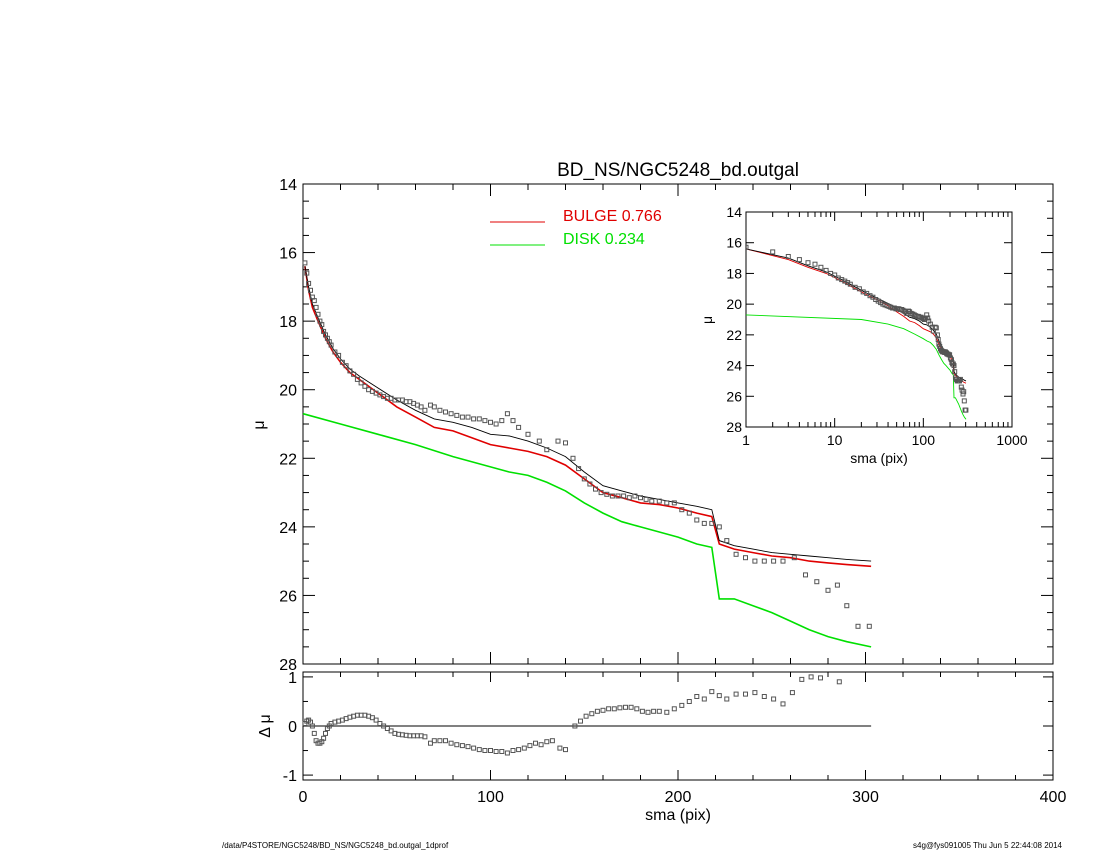 The height and width of the screenshot is (850, 1100). What do you see at coordinates (288, 459) in the screenshot?
I see `y-tick-label: 22` at bounding box center [288, 459].